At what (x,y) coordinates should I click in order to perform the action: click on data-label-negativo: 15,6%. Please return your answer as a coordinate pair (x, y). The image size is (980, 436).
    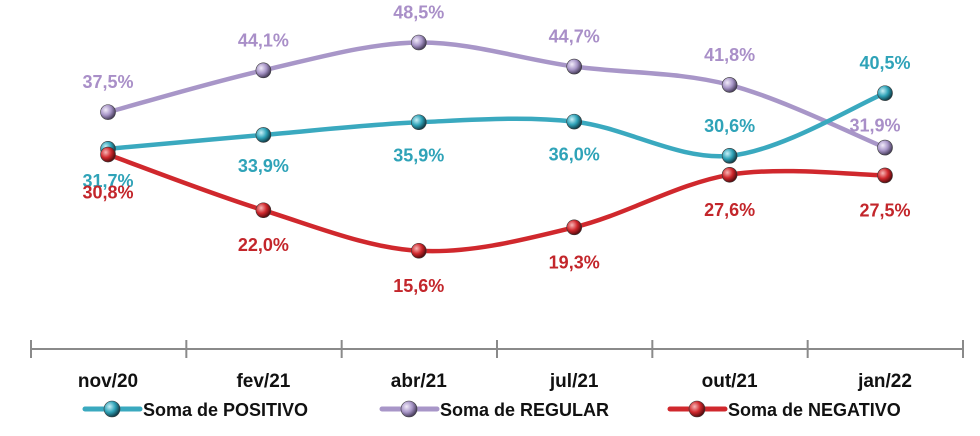
    Looking at the image, I should click on (418, 286).